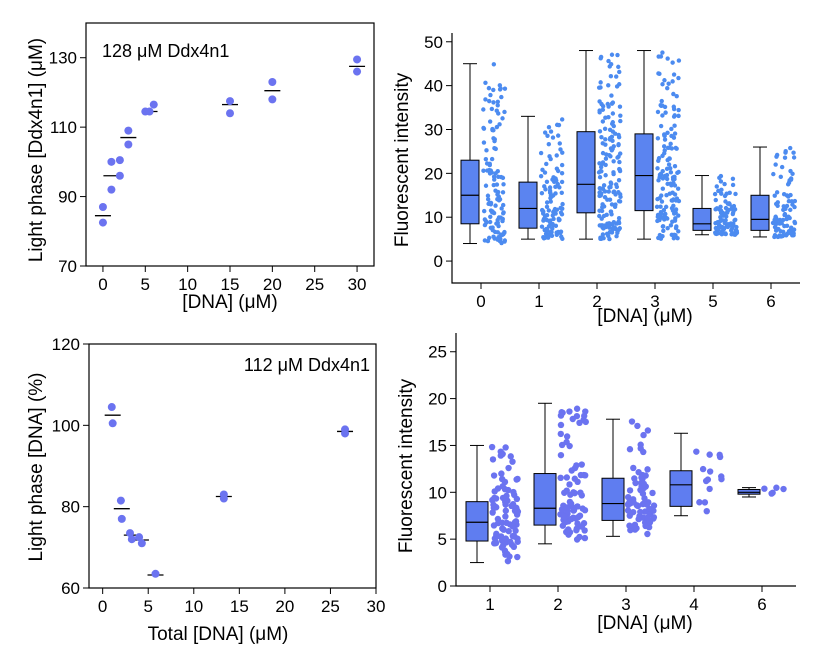 The image size is (830, 672). I want to click on panel-c-ytick-label: 80, so click(70, 507).